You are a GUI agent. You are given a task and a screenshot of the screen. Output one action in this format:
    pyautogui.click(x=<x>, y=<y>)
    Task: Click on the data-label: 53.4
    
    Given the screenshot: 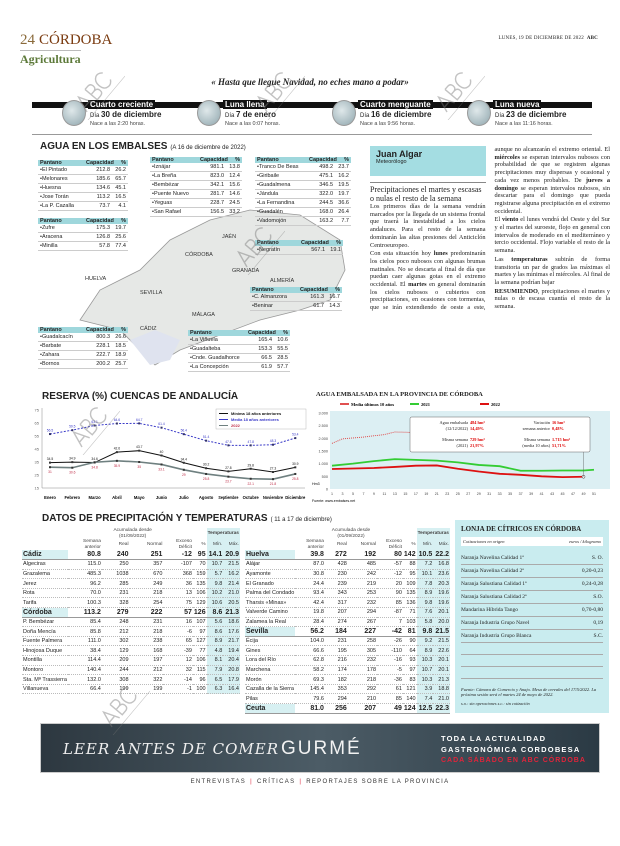 What is the action you would take?
    pyautogui.click(x=295, y=435)
    